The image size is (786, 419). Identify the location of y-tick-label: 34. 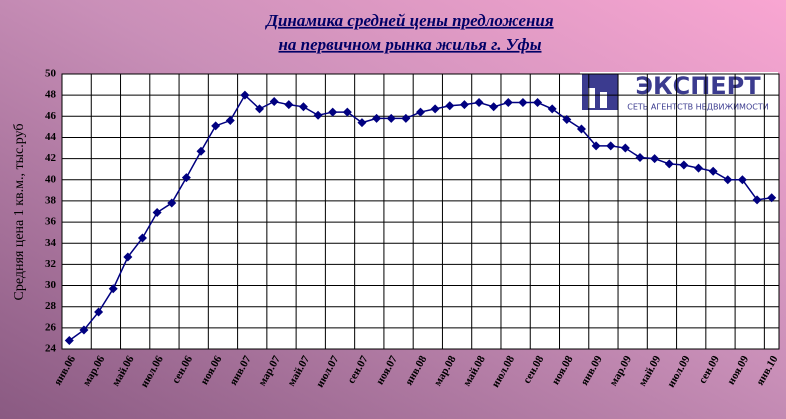
(51, 243).